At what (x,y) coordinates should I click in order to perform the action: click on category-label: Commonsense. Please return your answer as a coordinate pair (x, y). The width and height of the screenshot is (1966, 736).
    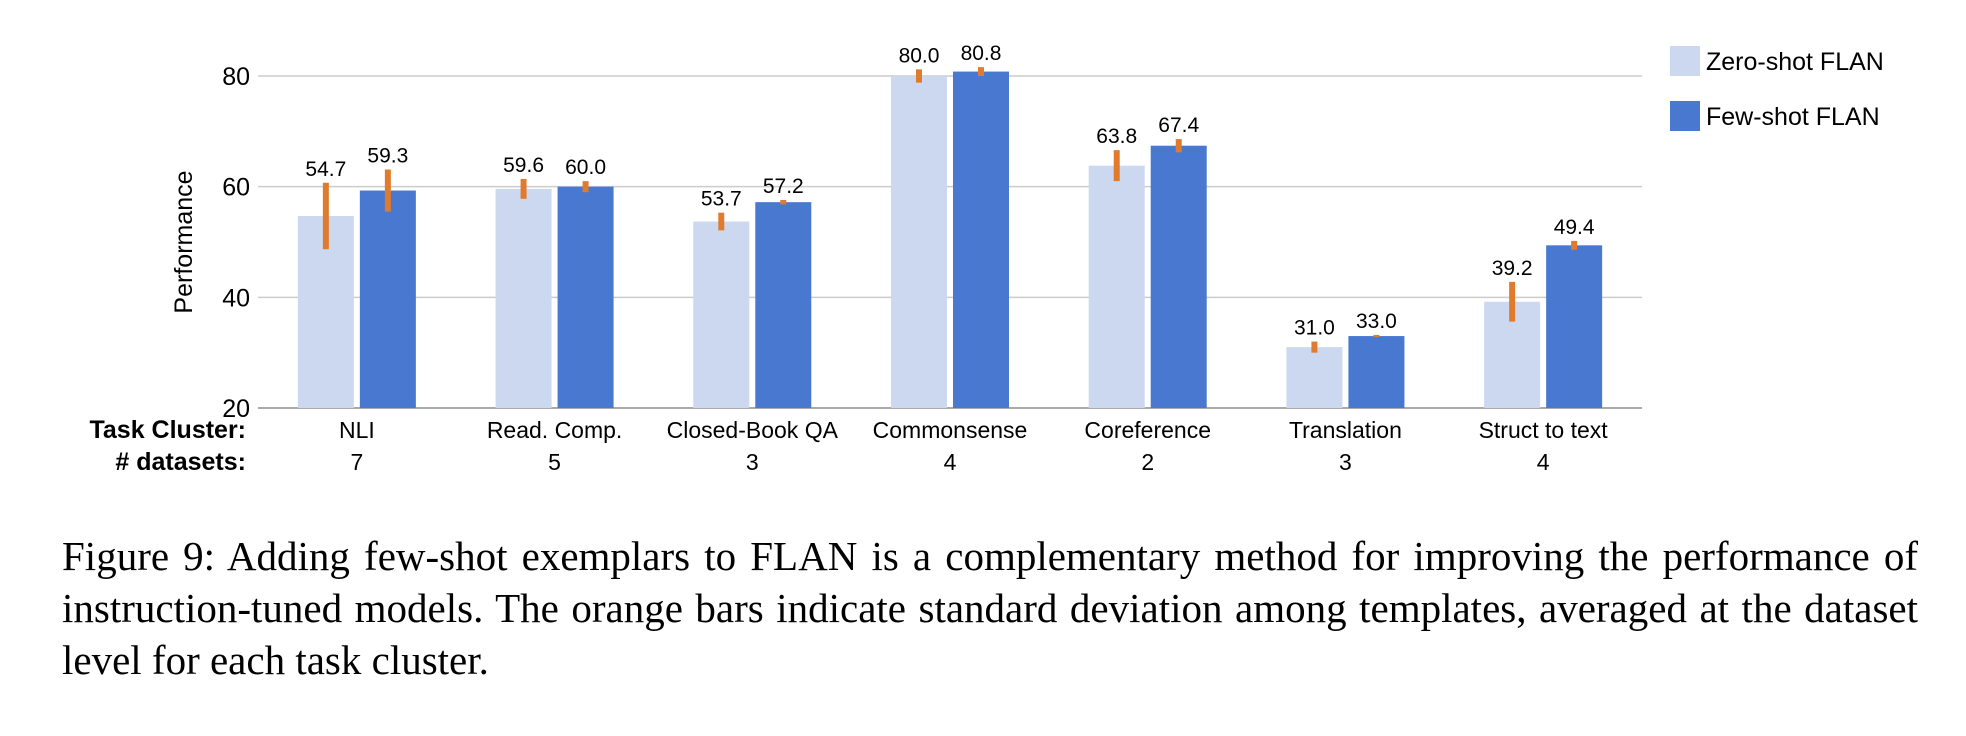
    Looking at the image, I should click on (950, 430).